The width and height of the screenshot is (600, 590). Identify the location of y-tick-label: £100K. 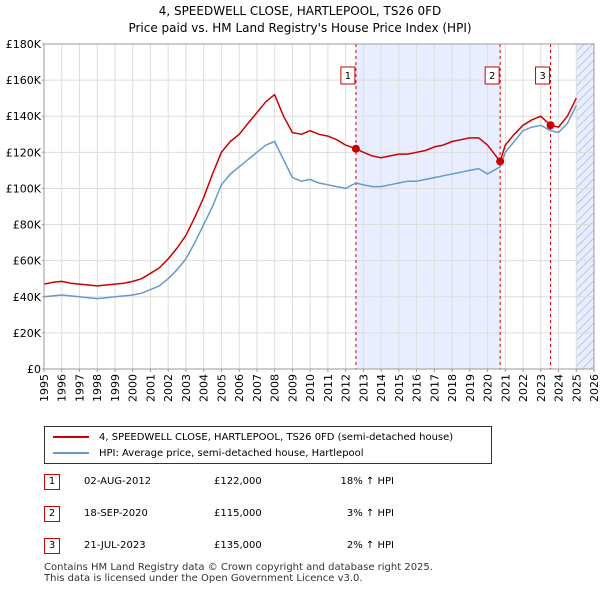
(24, 188).